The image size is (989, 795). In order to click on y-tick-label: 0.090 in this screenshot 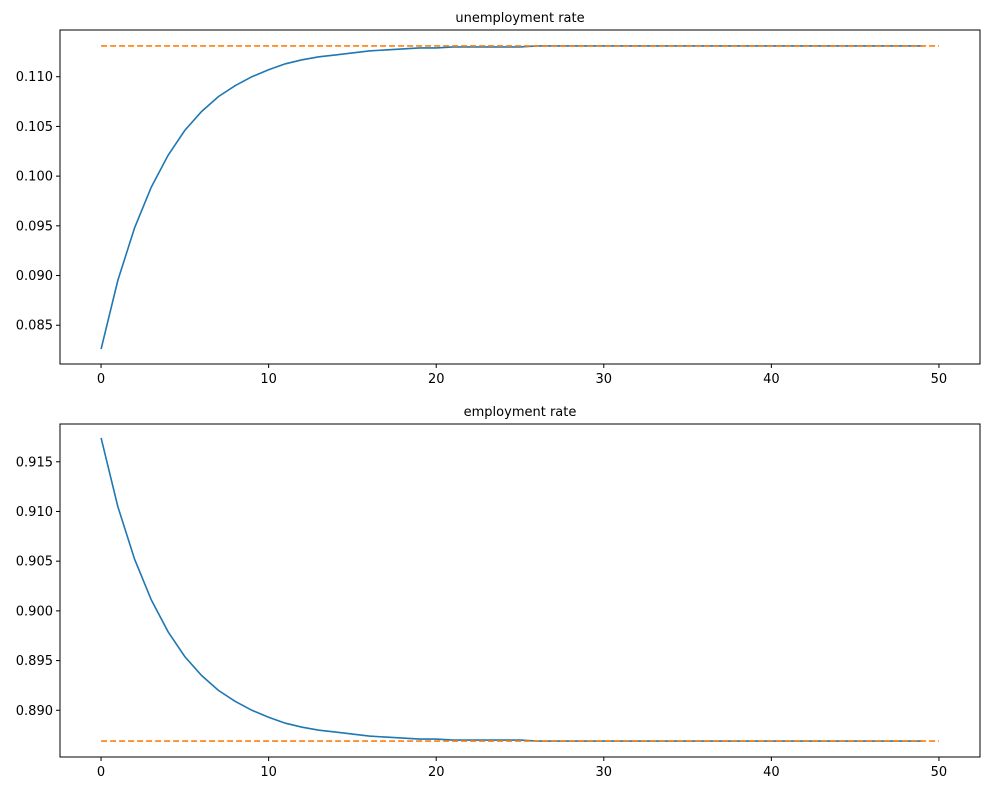, I will do `click(34, 276)`.